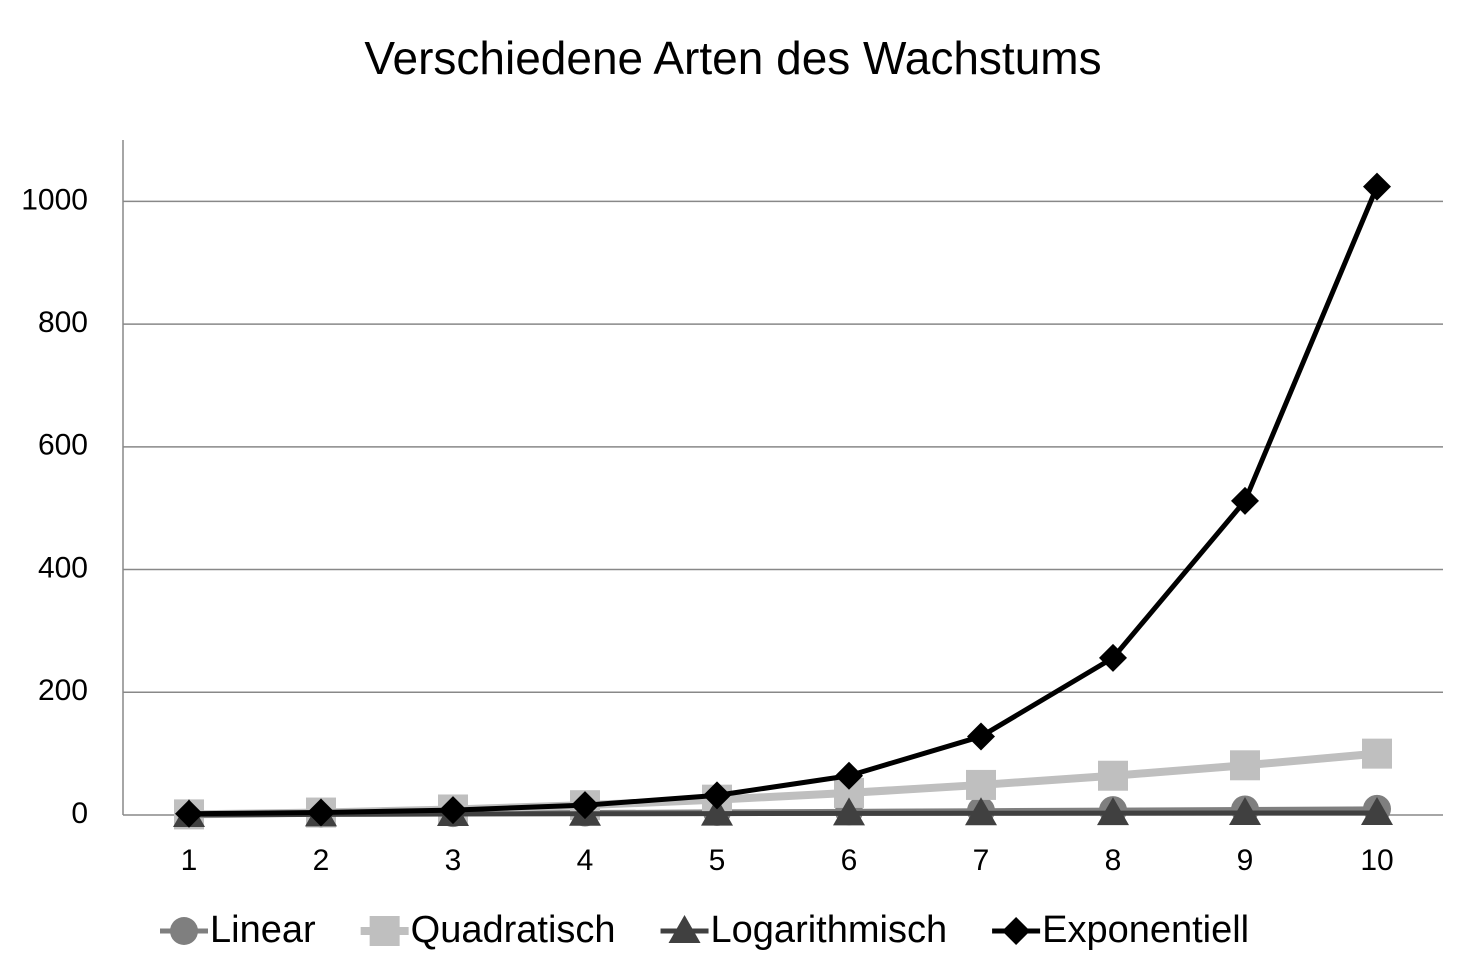 The height and width of the screenshot is (977, 1467). I want to click on legend-item: Logarithmisch, so click(804, 930).